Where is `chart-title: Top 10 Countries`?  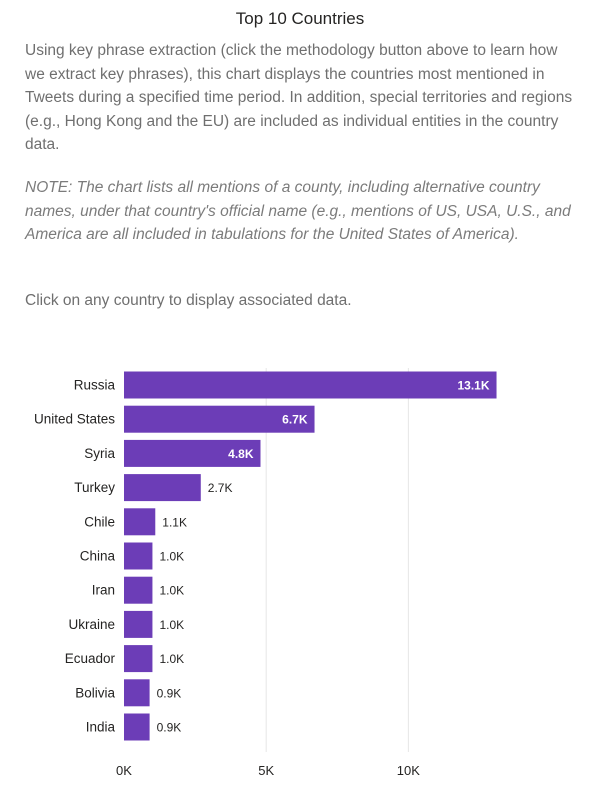
chart-title: Top 10 Countries is located at coordinates (300, 18).